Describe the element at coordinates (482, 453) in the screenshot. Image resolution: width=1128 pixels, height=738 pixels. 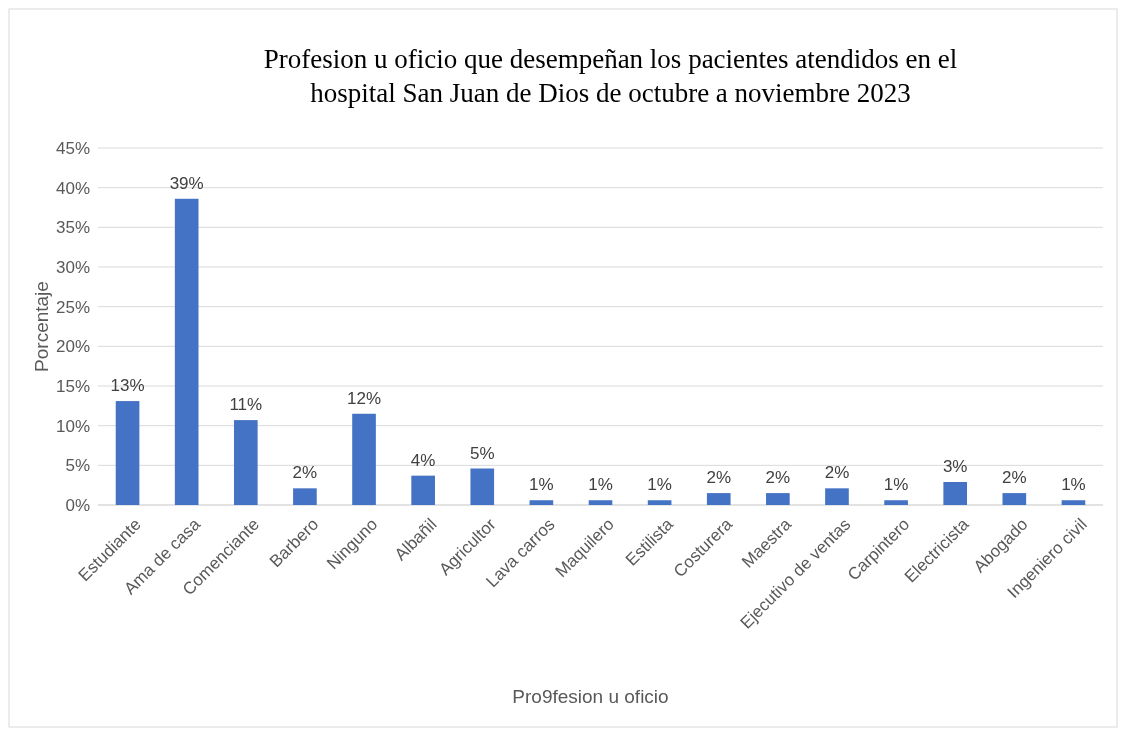
I see `data-label: 5%` at that location.